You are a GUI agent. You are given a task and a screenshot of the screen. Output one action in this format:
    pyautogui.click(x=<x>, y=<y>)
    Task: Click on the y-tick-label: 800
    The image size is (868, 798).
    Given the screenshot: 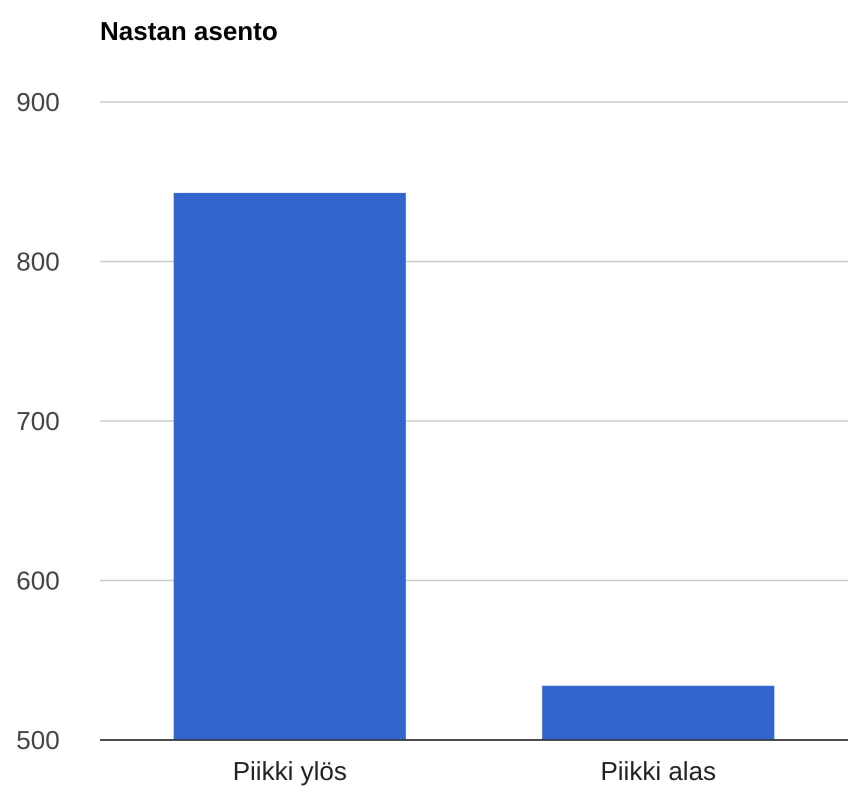 What is the action you would take?
    pyautogui.click(x=38, y=261)
    